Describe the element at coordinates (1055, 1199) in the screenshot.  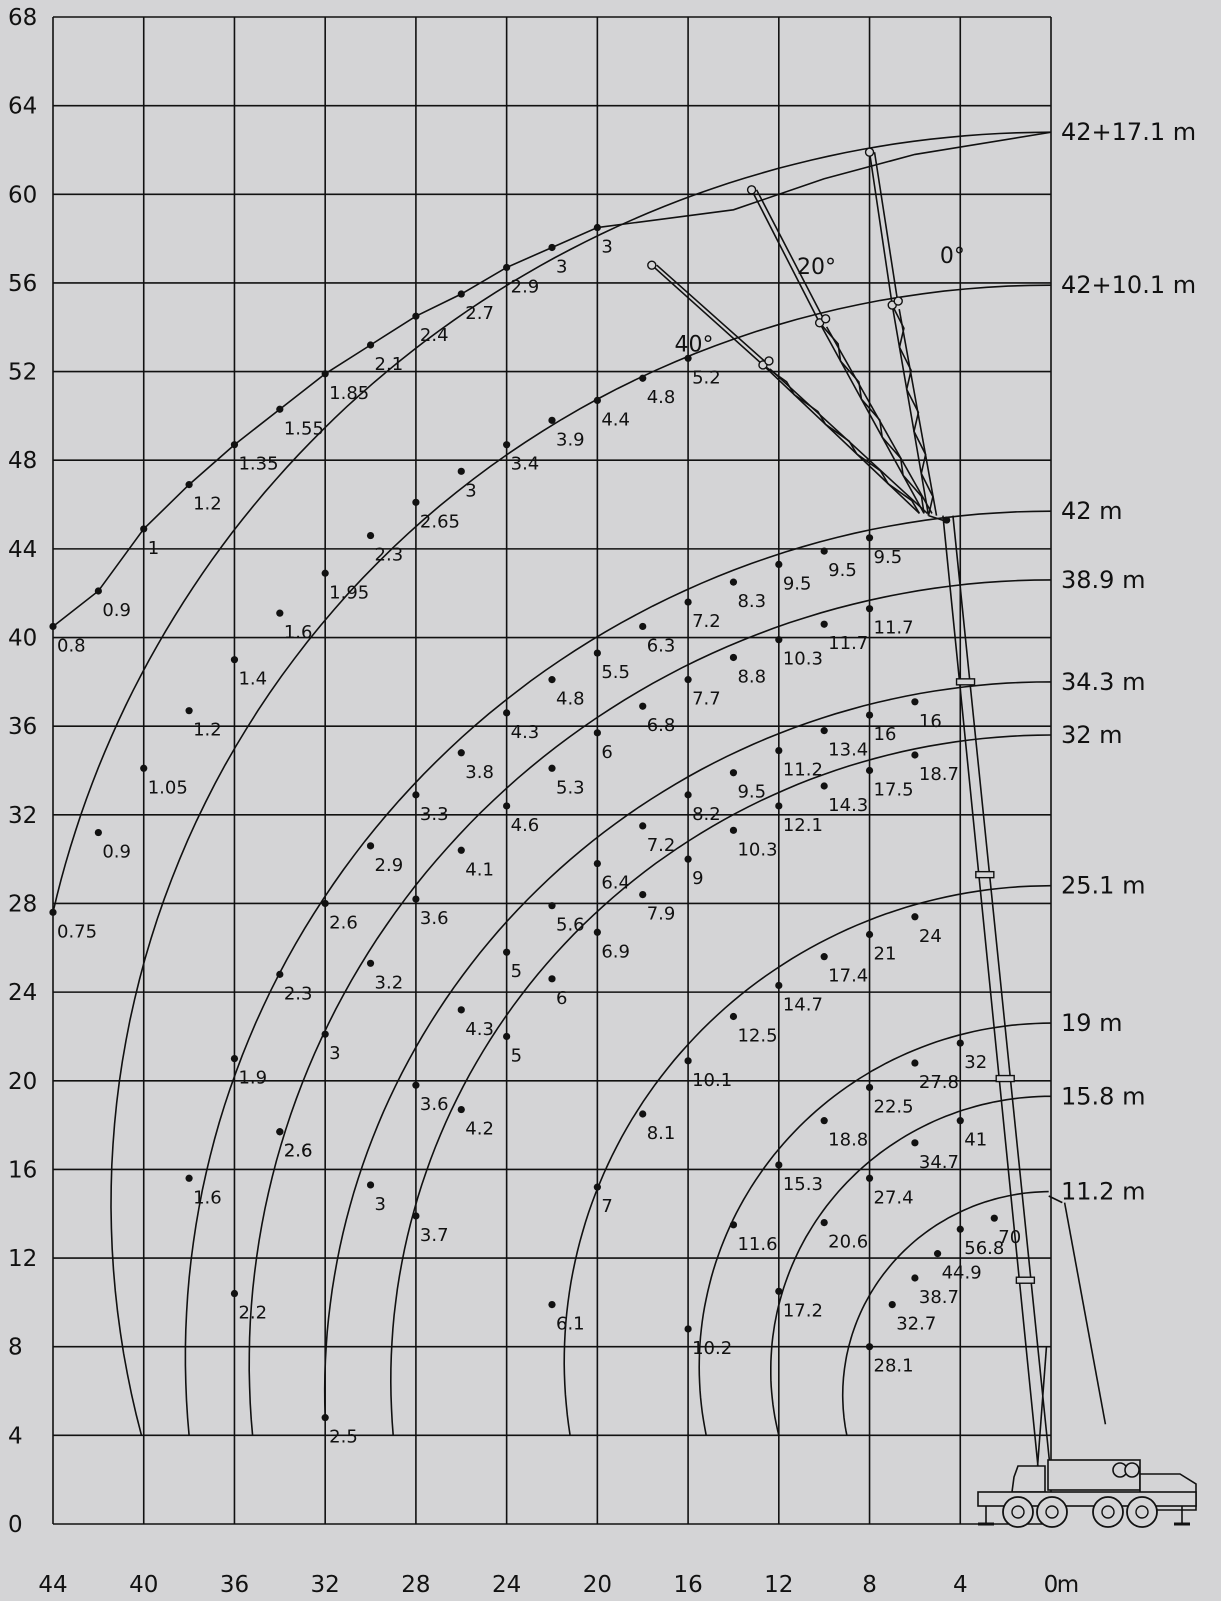
I see `boom-head` at that location.